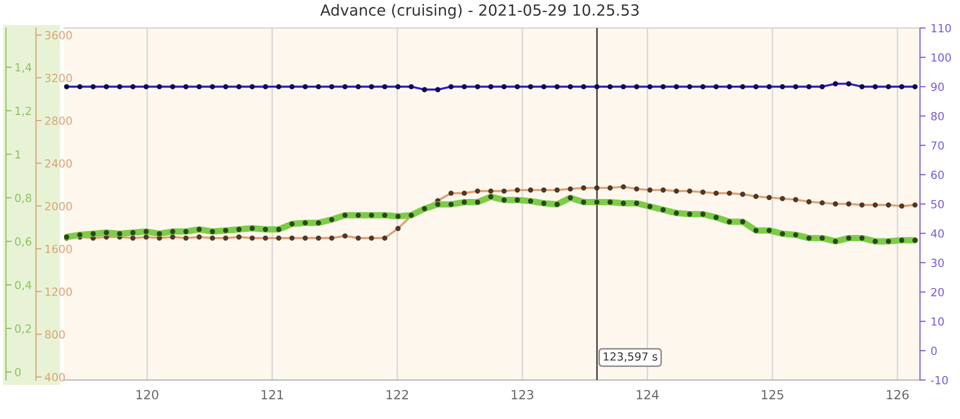 This screenshot has width=960, height=419. I want to click on y-tick-label: 1200, so click(59, 291).